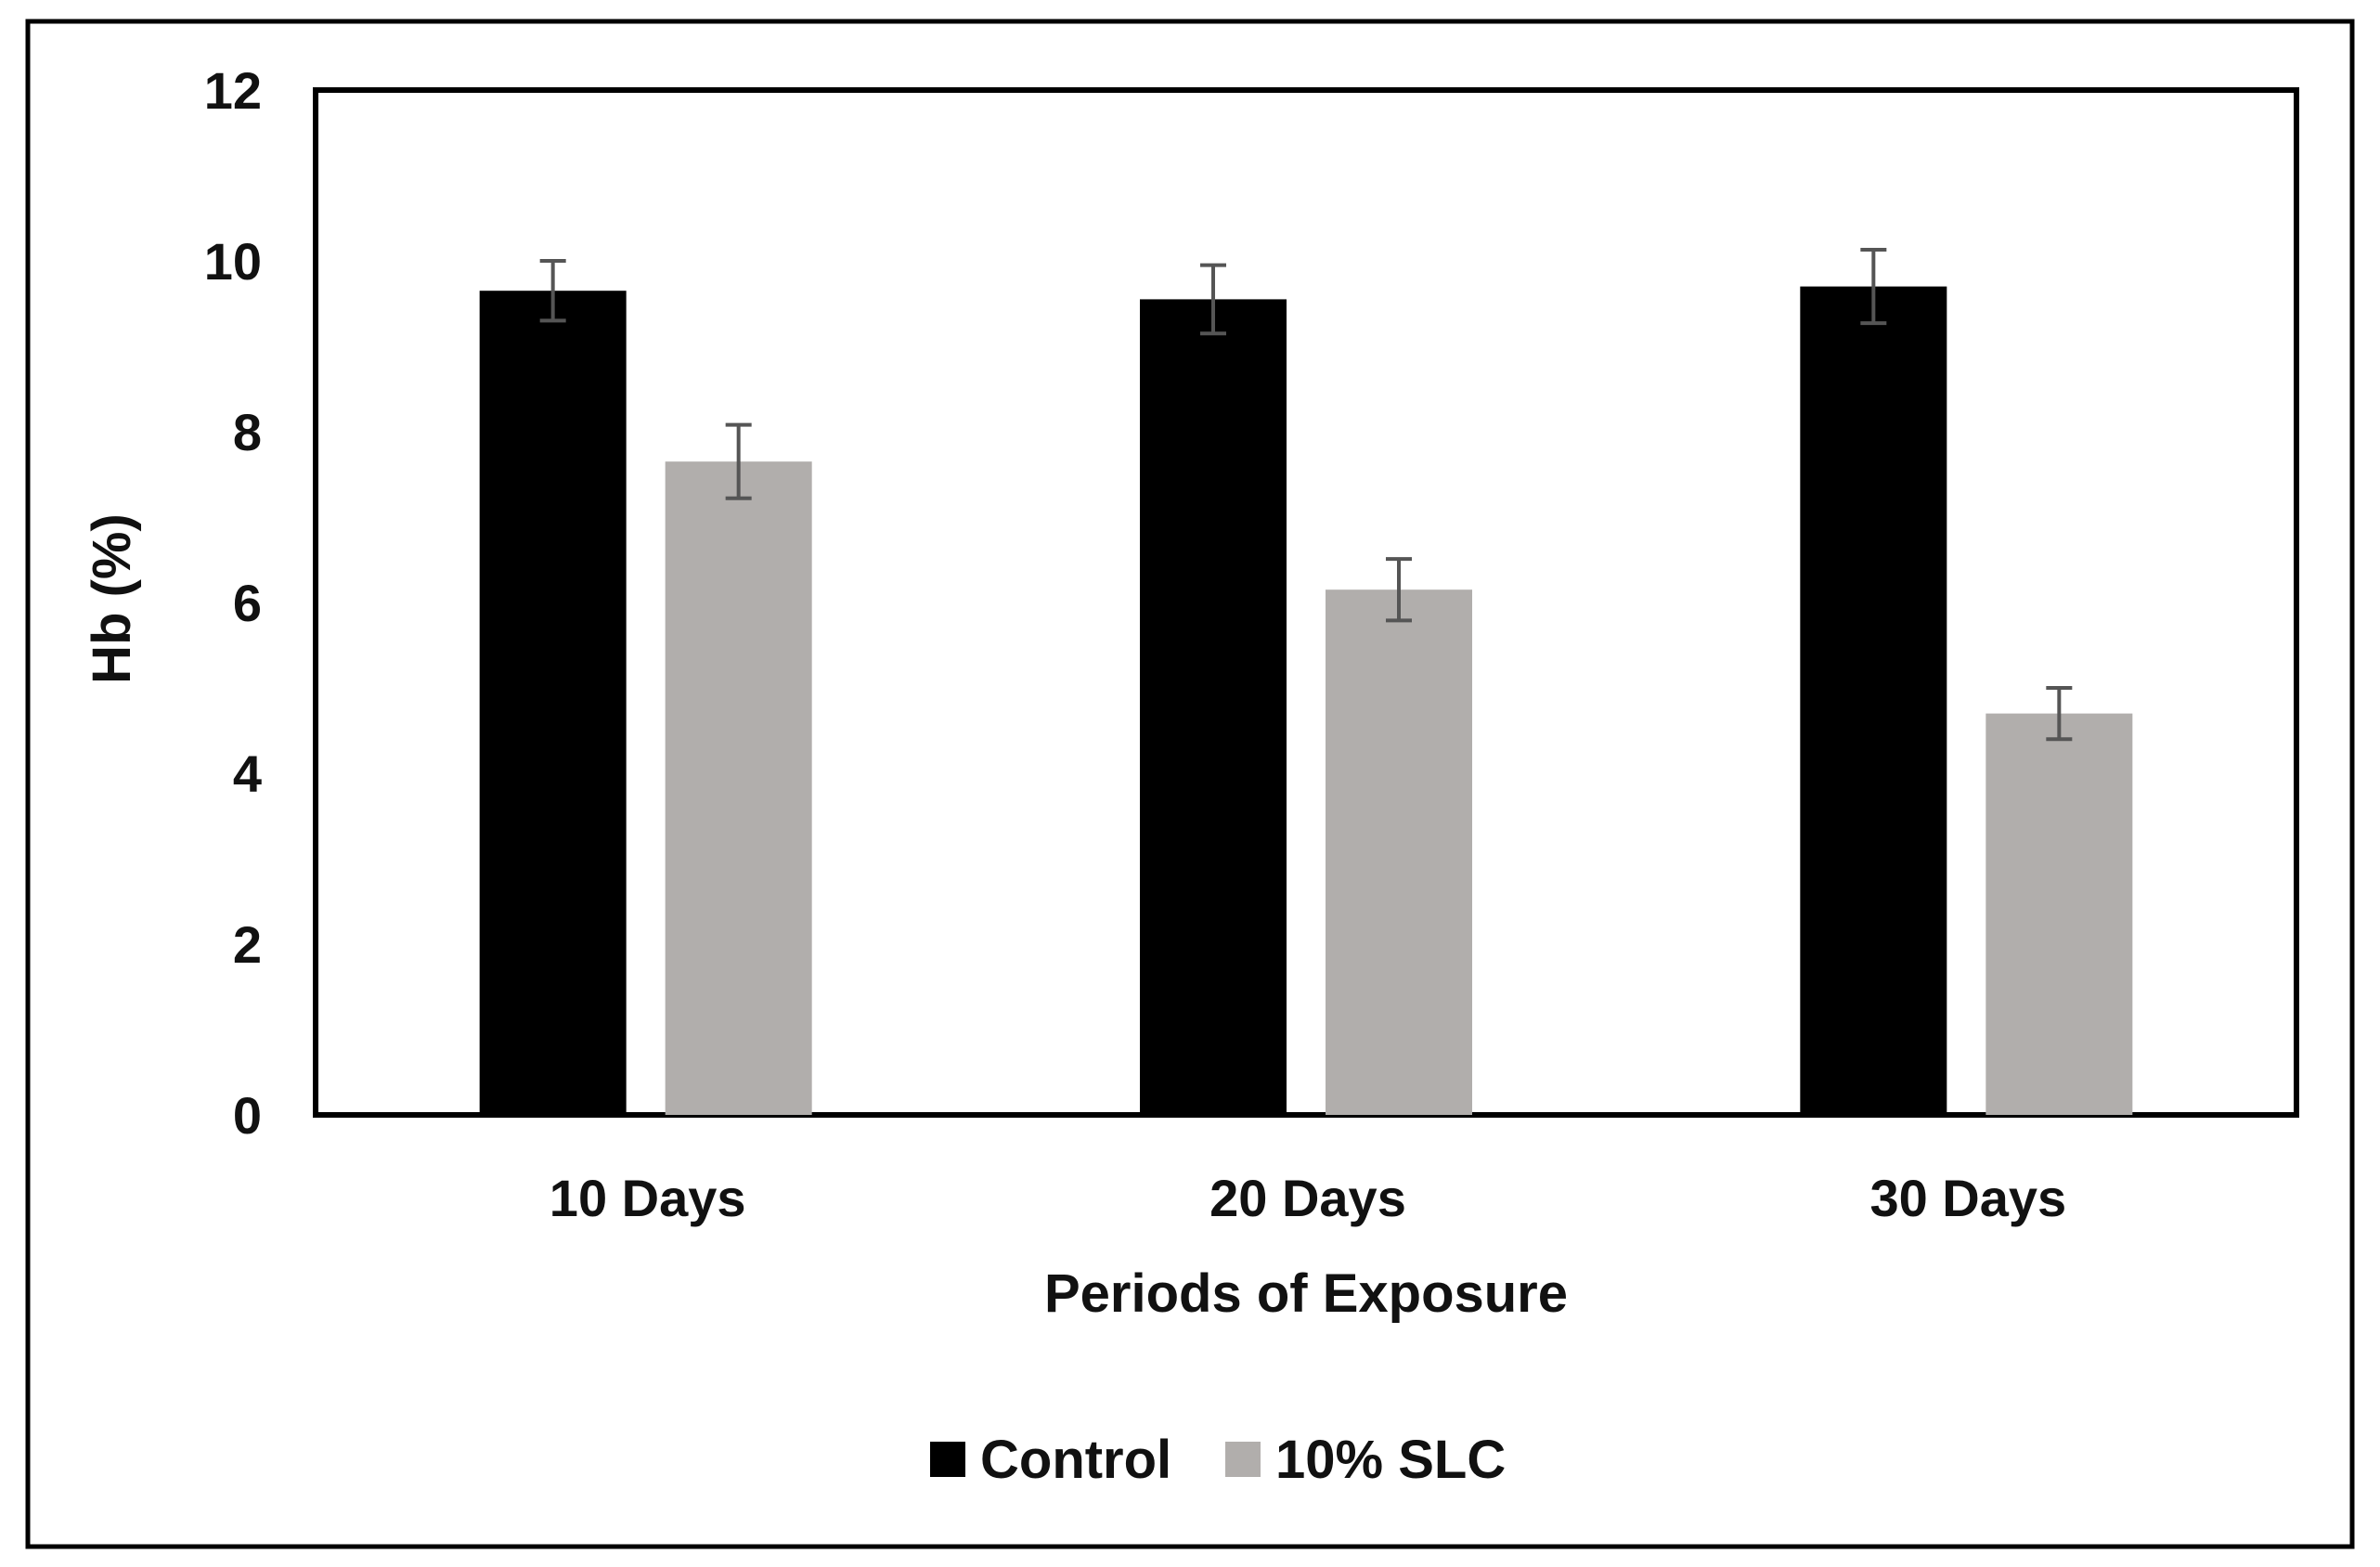 This screenshot has width=2380, height=1567. I want to click on bar-10-slc-20-days, so click(1399, 852).